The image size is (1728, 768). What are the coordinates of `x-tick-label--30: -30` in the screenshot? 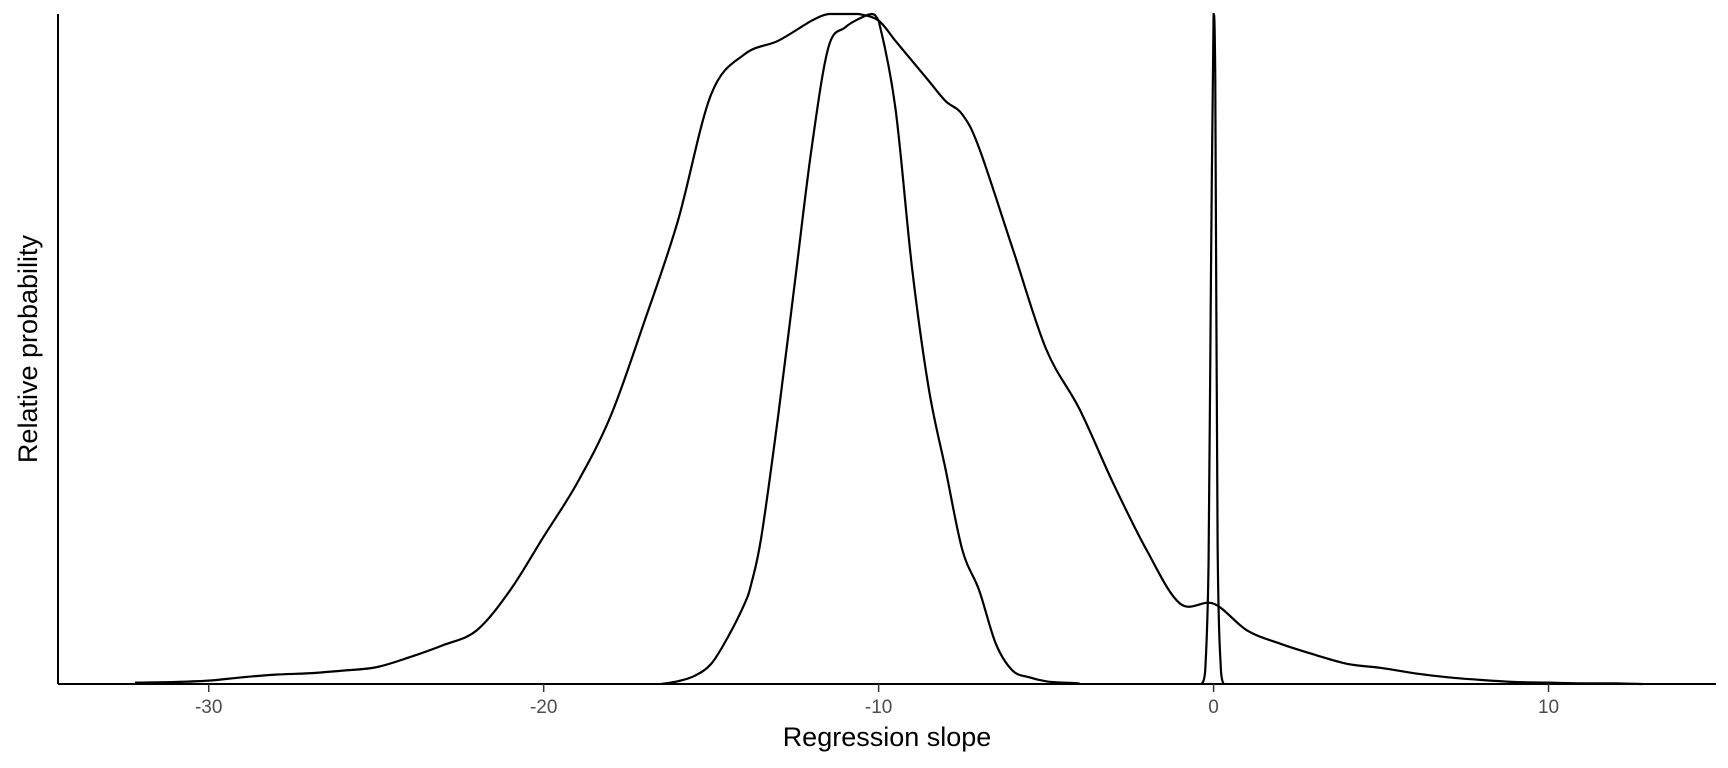 It's located at (208, 707).